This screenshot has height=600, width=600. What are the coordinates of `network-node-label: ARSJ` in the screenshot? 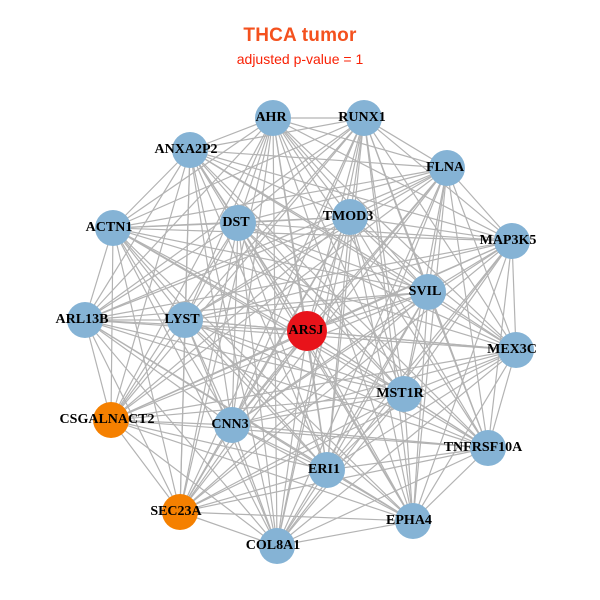 It's located at (305, 330).